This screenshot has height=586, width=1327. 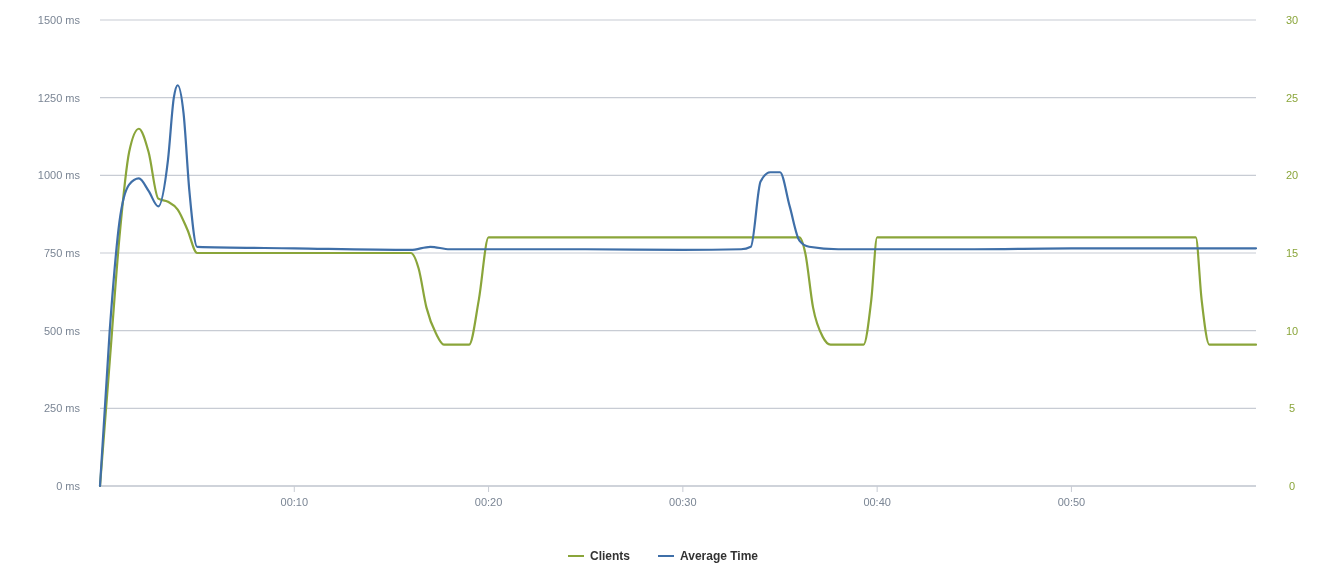 I want to click on x-tick-label: 00:40, so click(x=877, y=502).